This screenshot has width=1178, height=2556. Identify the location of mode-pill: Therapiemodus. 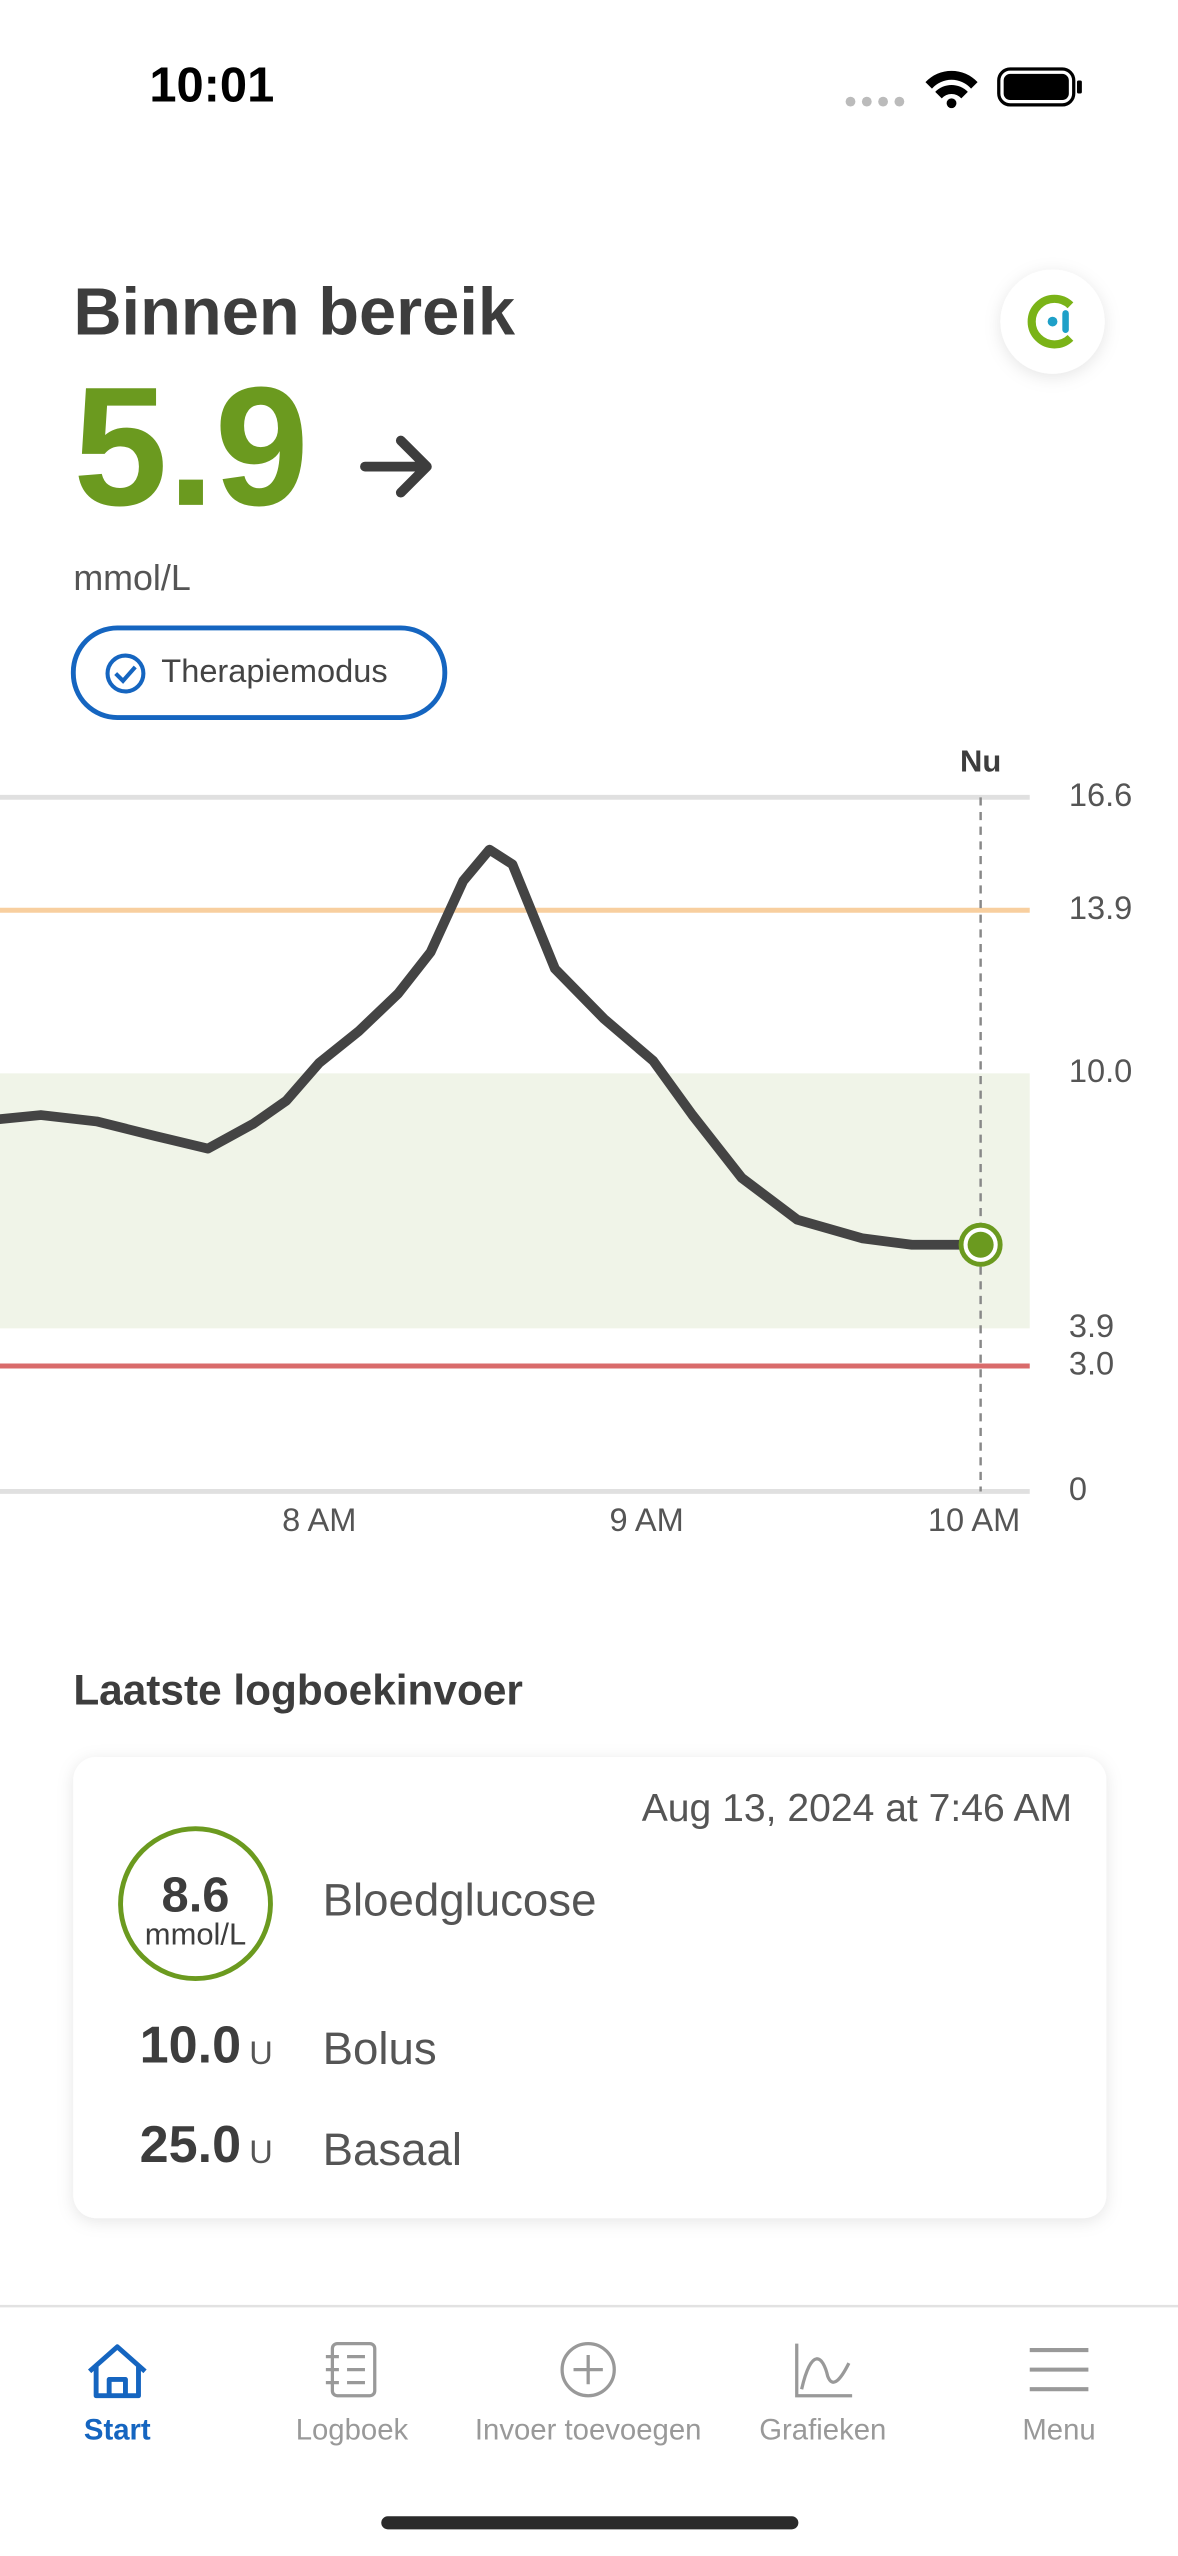
(259, 672).